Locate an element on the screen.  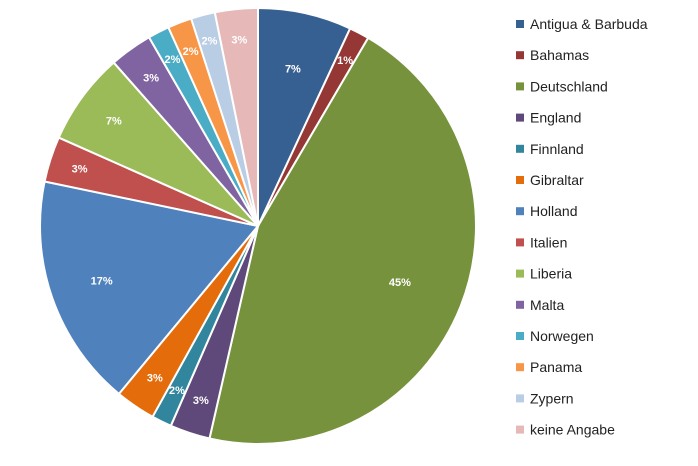
legend-label: England is located at coordinates (555, 118).